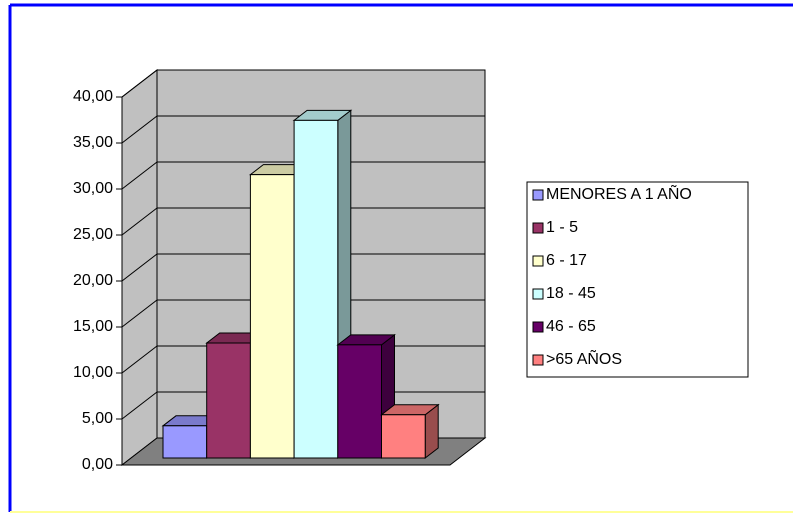  What do you see at coordinates (562, 227) in the screenshot?
I see `legend-label: 1 - 5` at bounding box center [562, 227].